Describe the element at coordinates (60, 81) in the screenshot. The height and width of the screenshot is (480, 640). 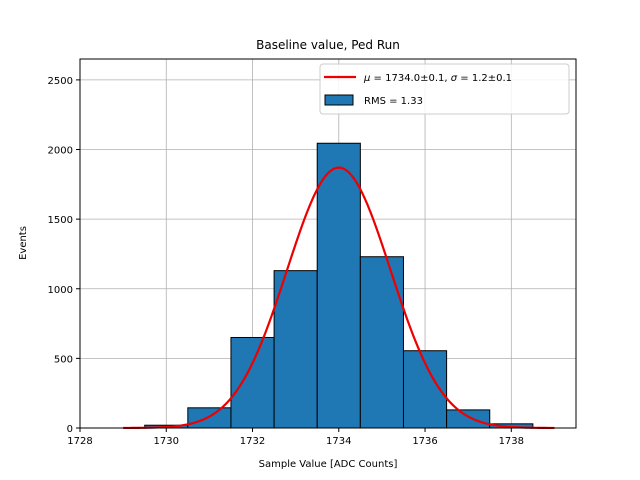
I see `y-tick-label: 2500` at that location.